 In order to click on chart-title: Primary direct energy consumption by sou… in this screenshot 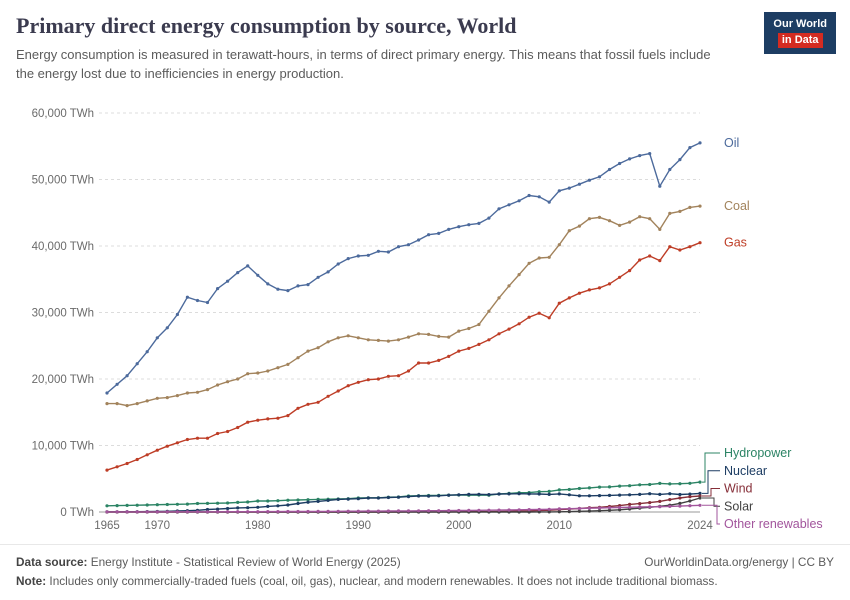, I will do `click(266, 25)`.